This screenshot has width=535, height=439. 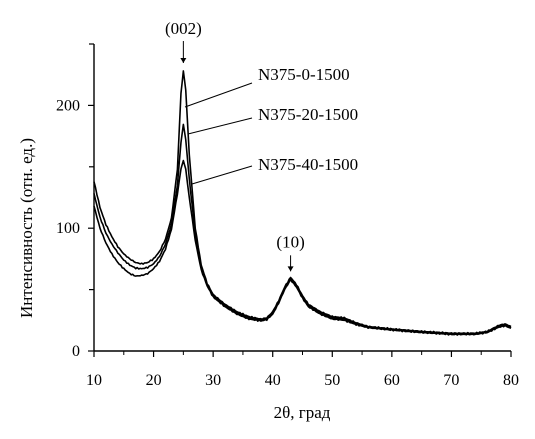 I want to click on x-tick-label: 80, so click(x=511, y=380).